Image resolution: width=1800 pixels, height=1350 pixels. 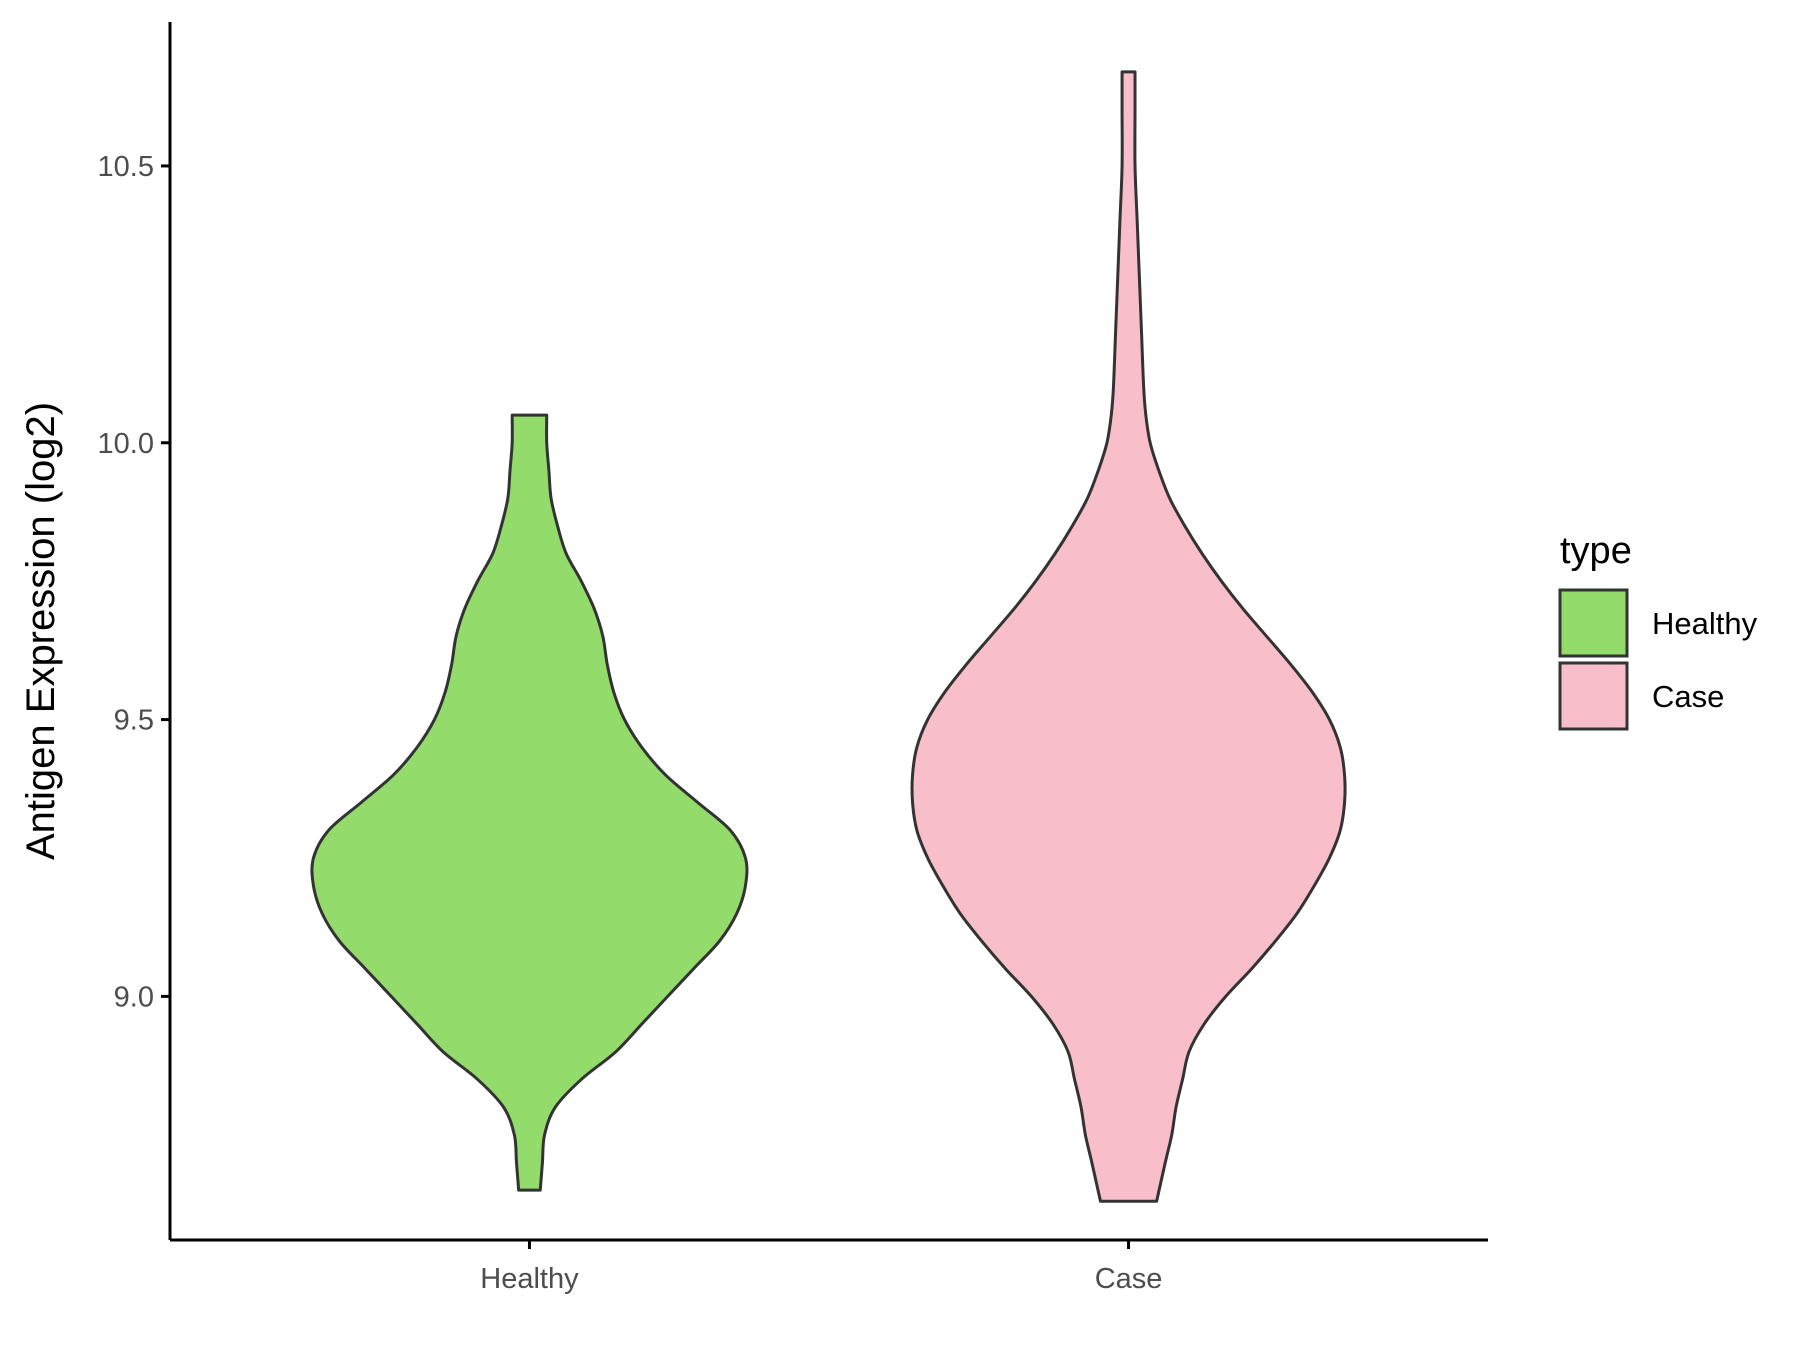 What do you see at coordinates (134, 997) in the screenshot?
I see `y-tick-label: 9.0` at bounding box center [134, 997].